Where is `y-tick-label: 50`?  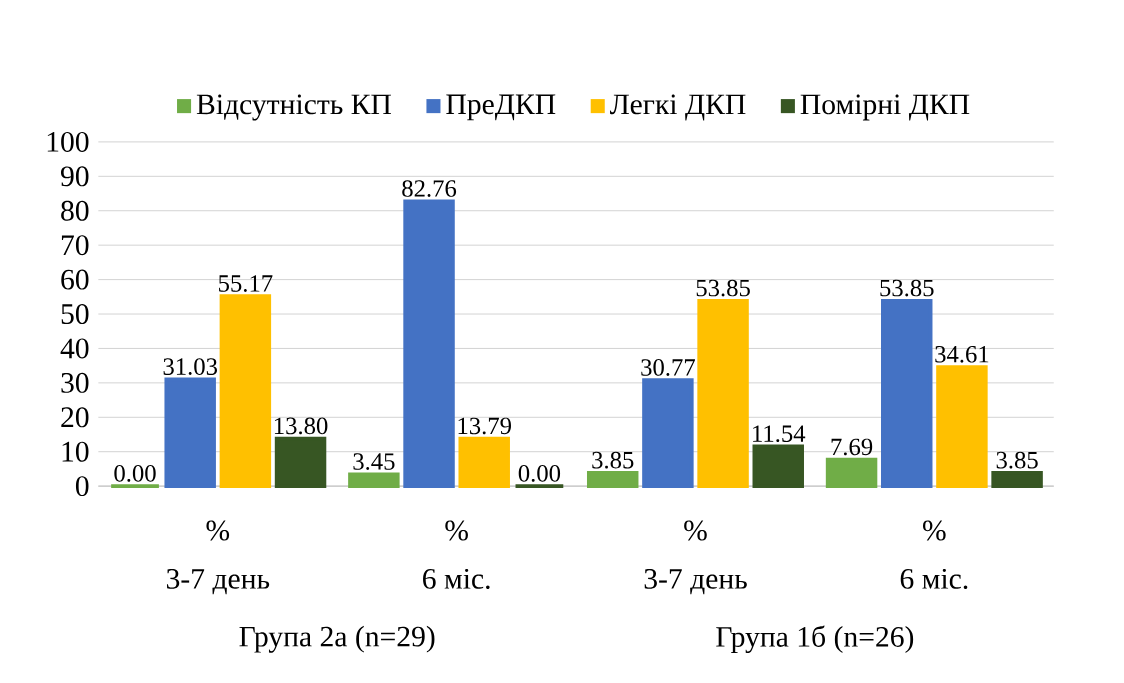 y-tick-label: 50 is located at coordinates (75, 314).